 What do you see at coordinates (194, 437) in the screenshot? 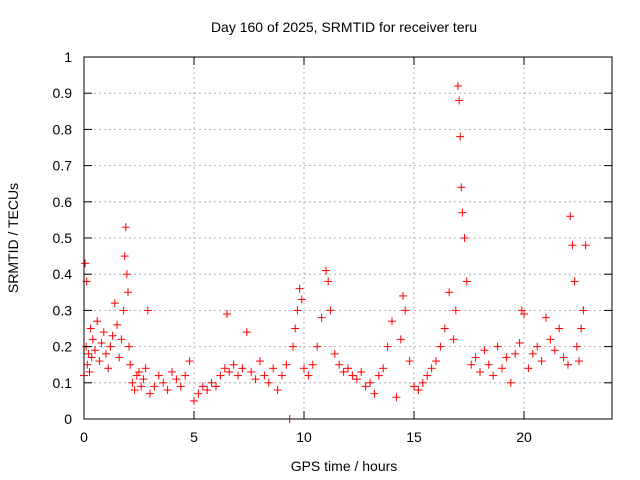
I see `x-tick-label: 5` at bounding box center [194, 437].